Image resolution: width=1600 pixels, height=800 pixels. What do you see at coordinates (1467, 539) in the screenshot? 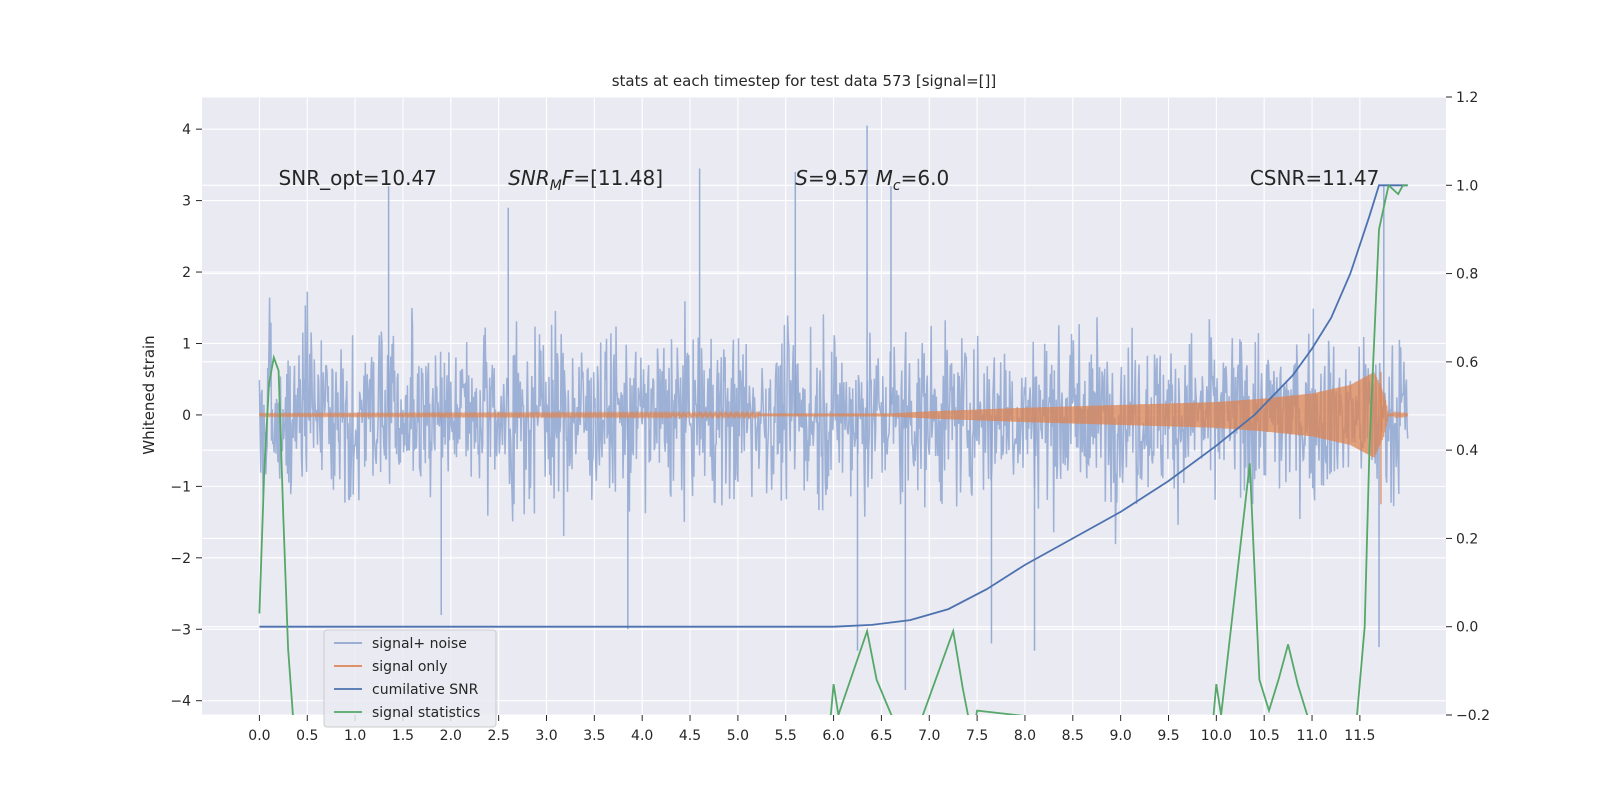
I see `y2-tick-label: 0.2` at bounding box center [1467, 539].